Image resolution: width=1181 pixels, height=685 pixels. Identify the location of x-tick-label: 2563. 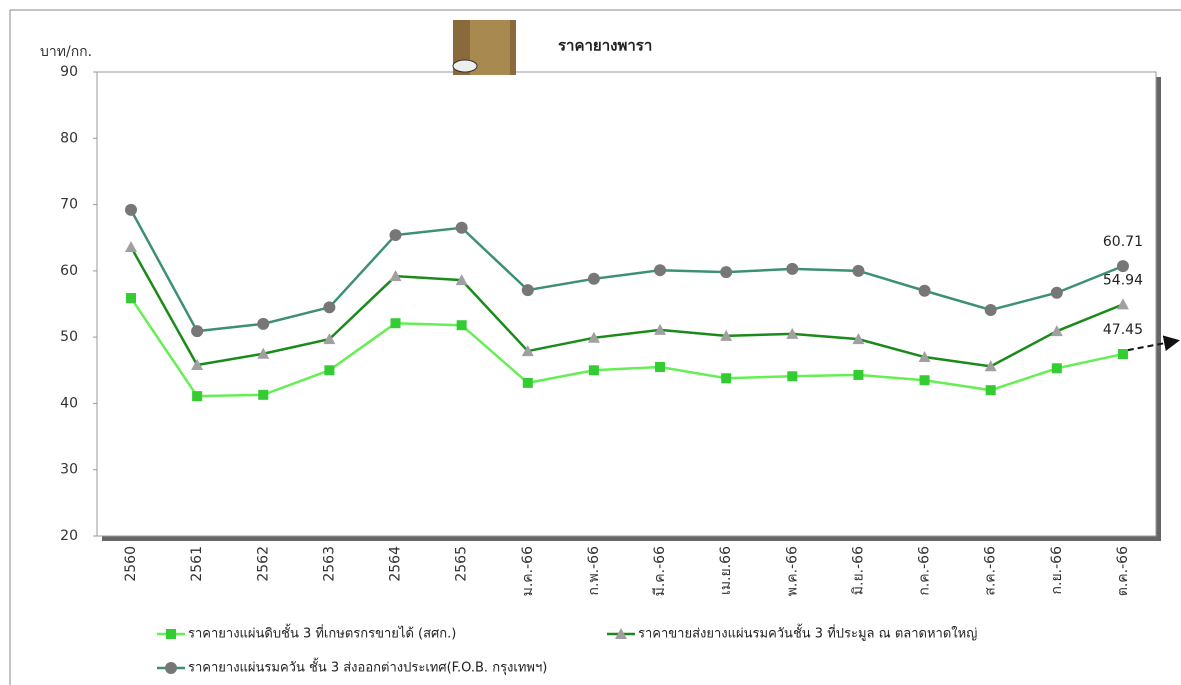
(329, 564).